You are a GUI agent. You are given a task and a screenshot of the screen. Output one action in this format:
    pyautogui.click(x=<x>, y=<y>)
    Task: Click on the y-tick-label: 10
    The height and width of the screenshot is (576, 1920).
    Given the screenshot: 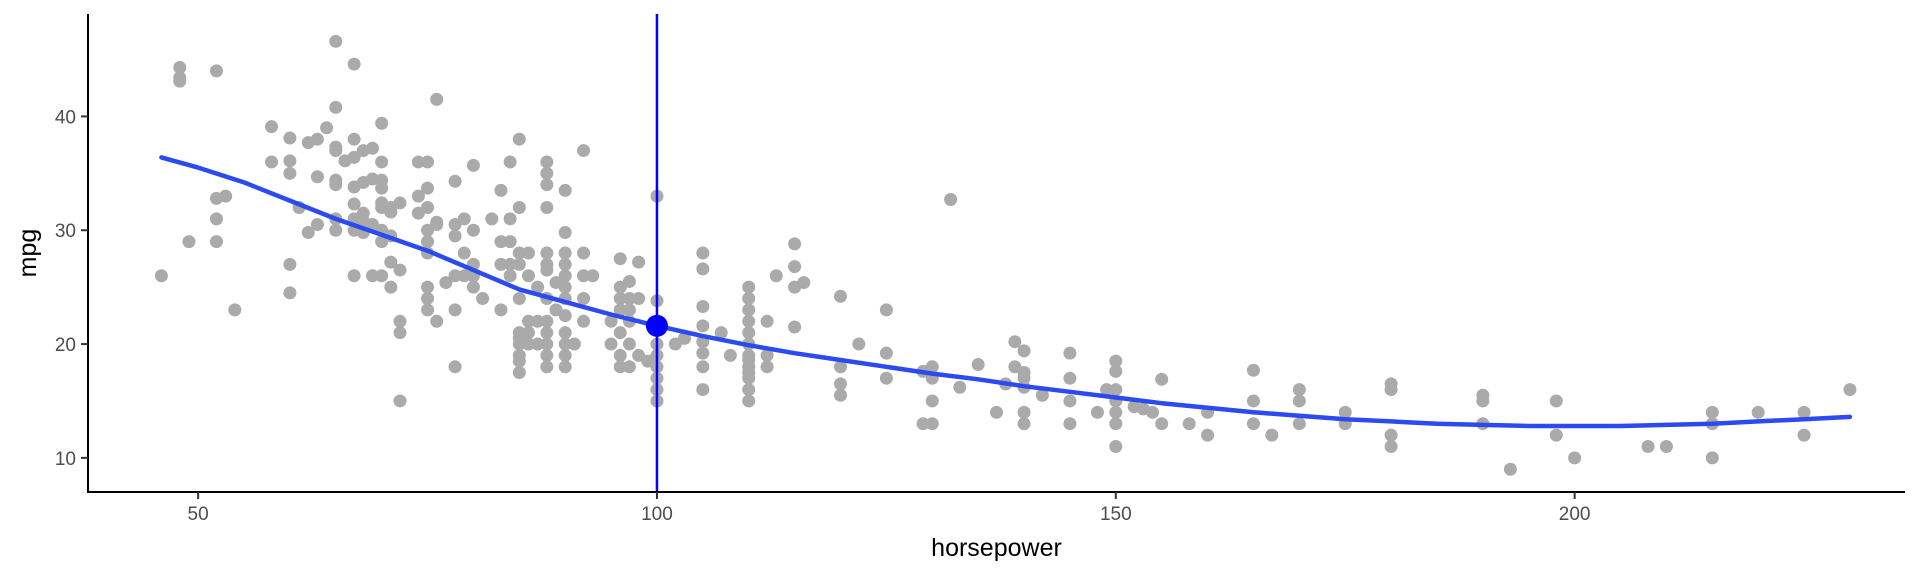 What is the action you would take?
    pyautogui.click(x=65, y=459)
    